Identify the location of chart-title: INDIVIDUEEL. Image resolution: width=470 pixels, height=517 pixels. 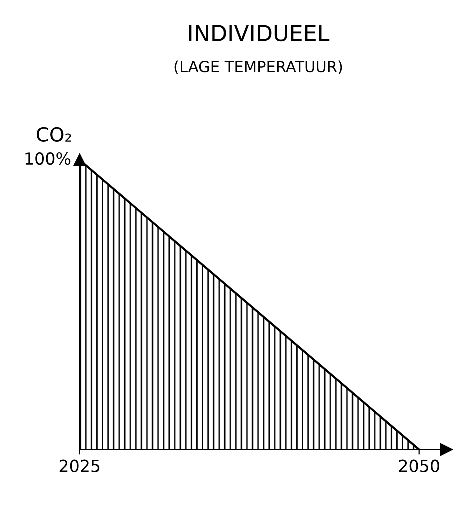
(259, 33).